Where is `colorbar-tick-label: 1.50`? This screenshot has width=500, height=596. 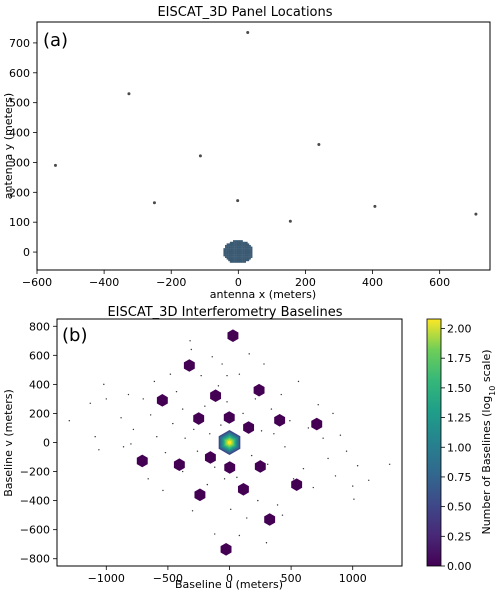
colorbar-tick-label: 1.50 is located at coordinates (459, 388).